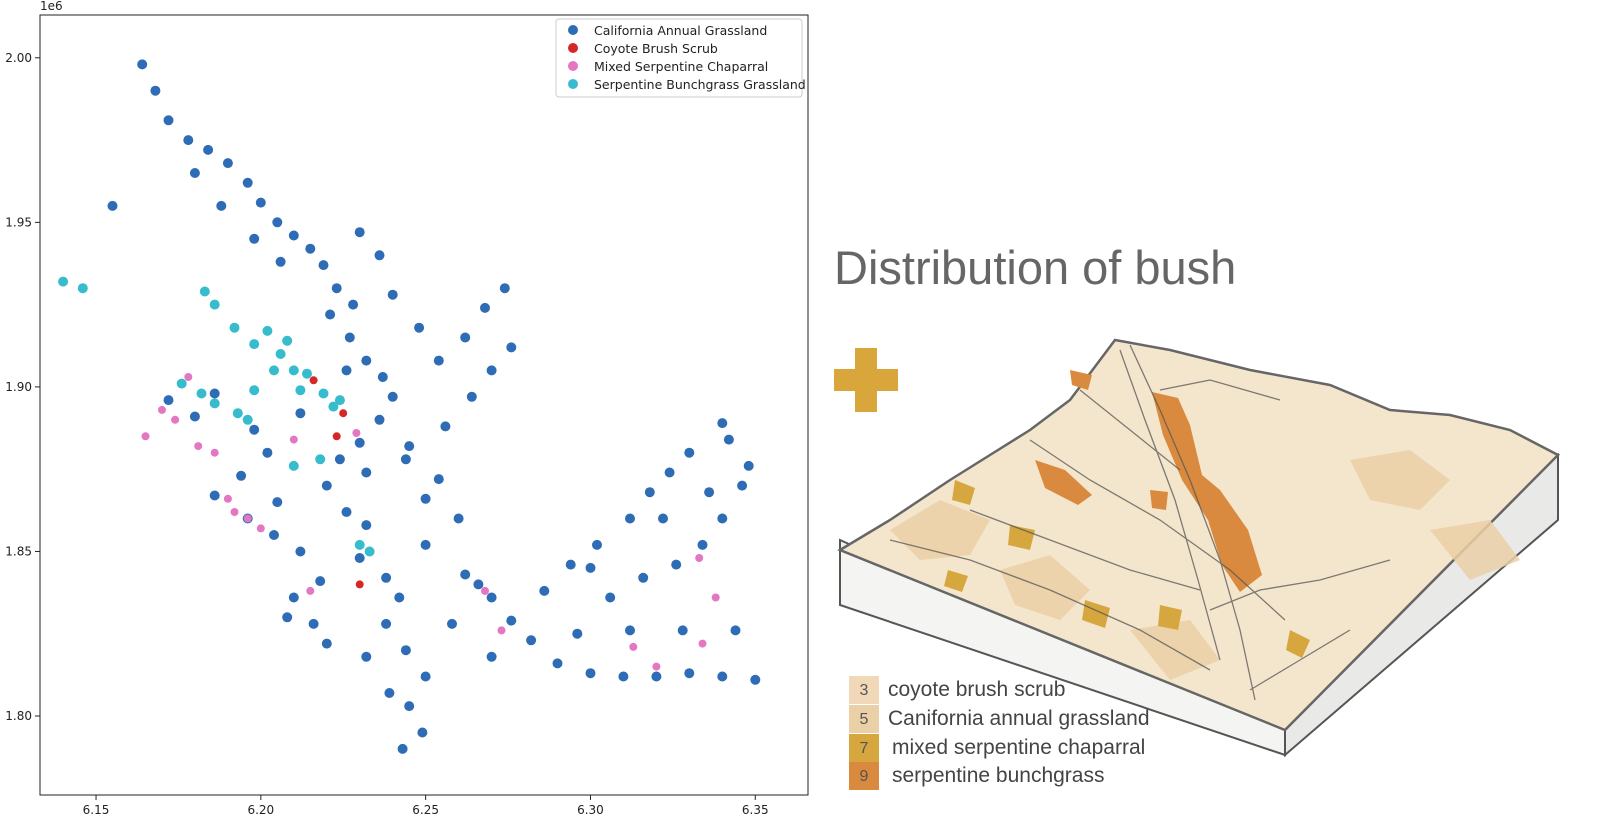  I want to click on legend-marker-coyote, so click(573, 48).